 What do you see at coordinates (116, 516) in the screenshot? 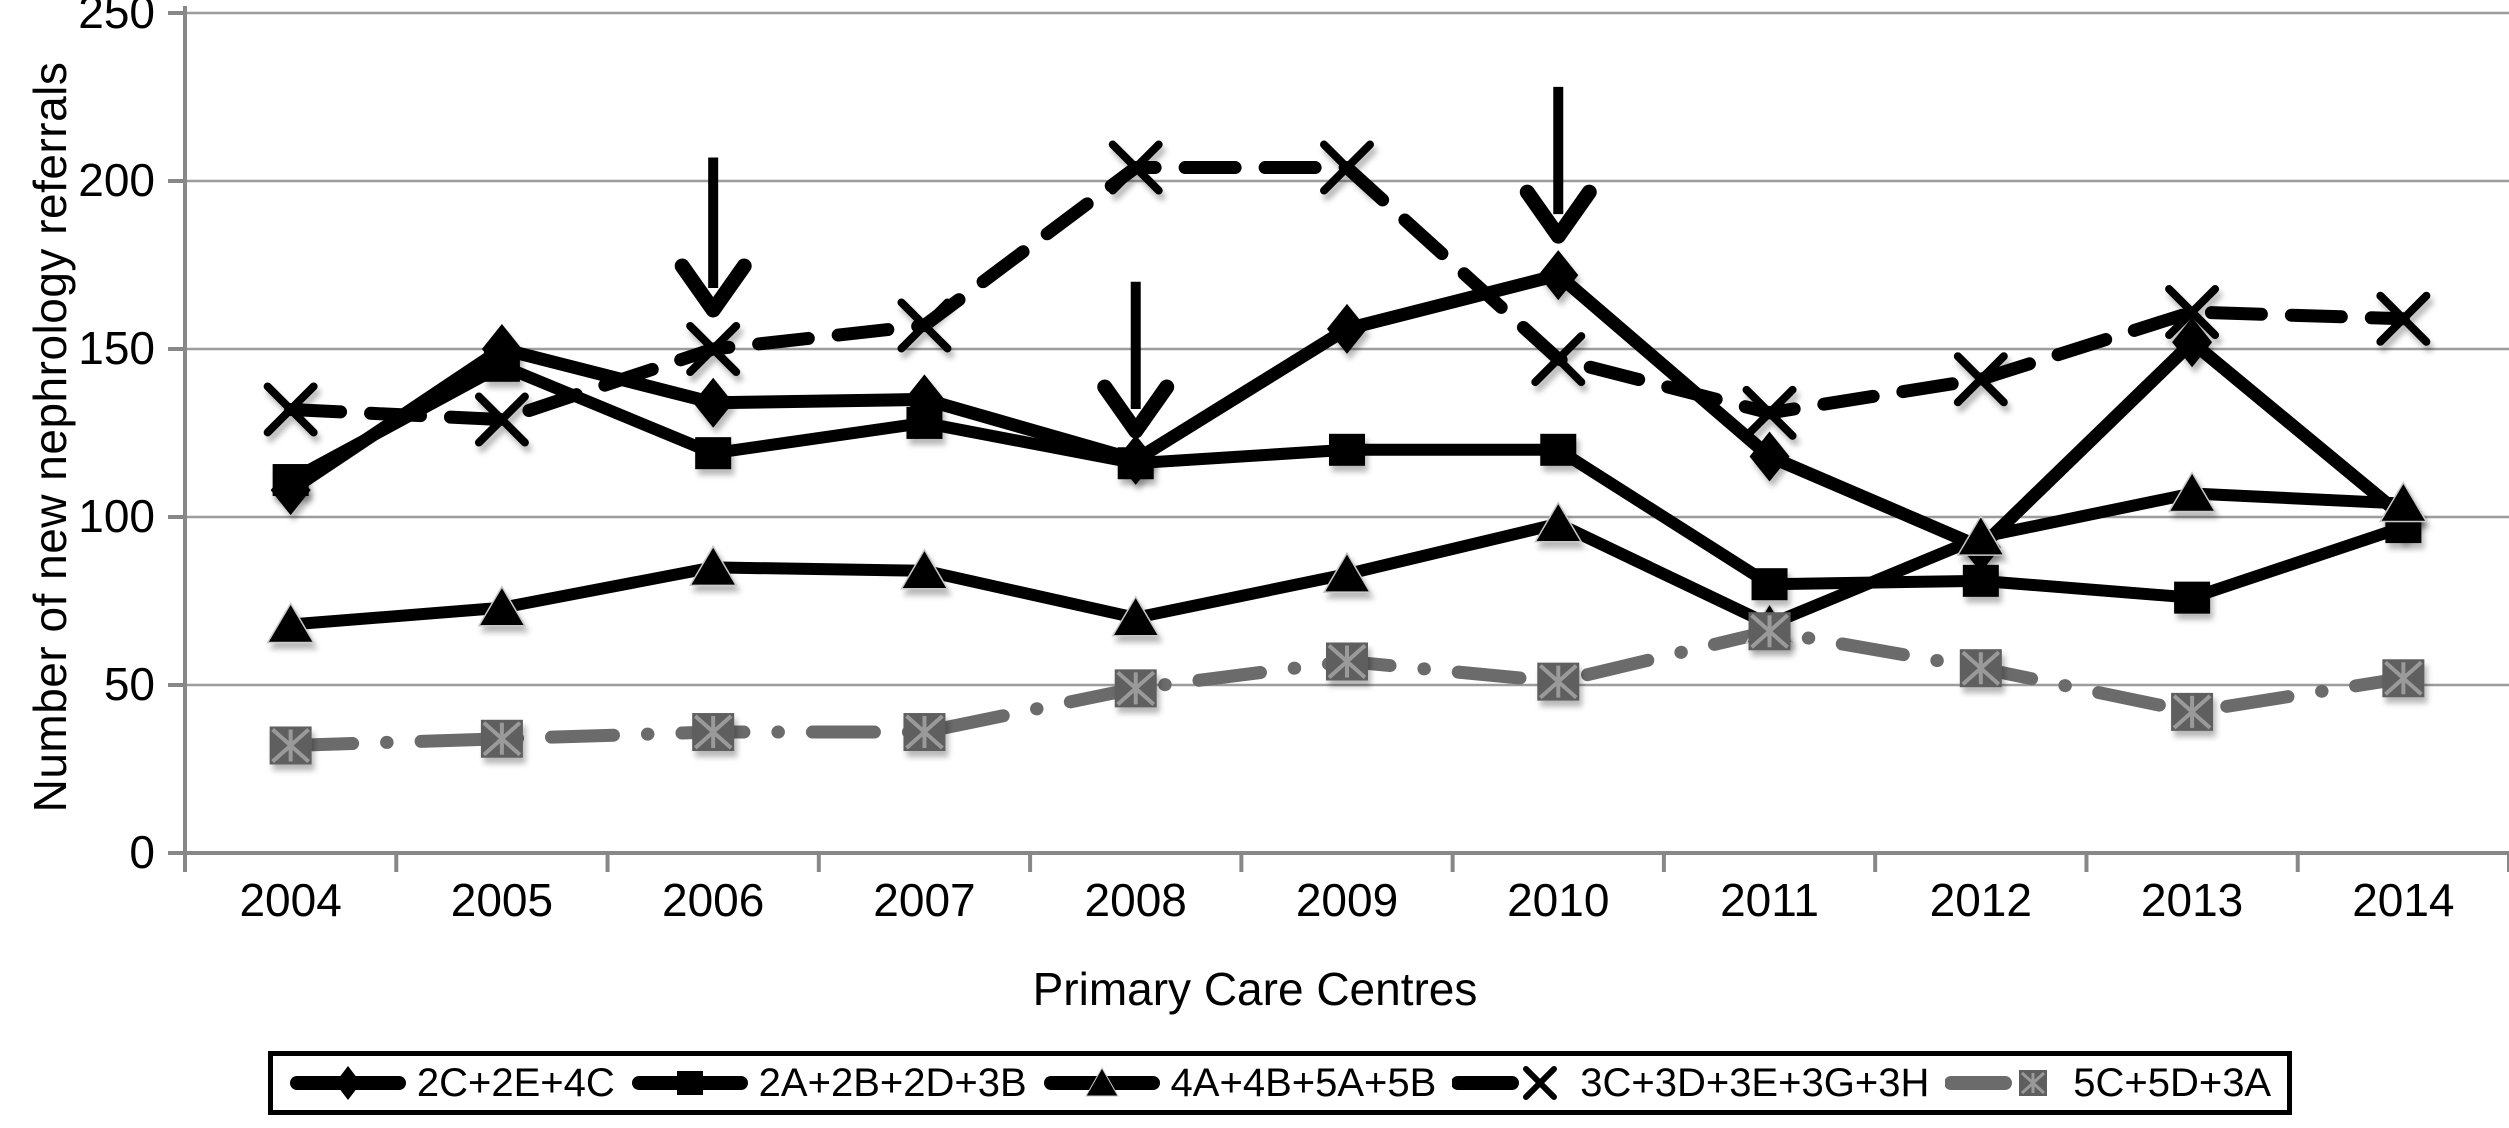
I see `y-tick-label: 100` at bounding box center [116, 516].